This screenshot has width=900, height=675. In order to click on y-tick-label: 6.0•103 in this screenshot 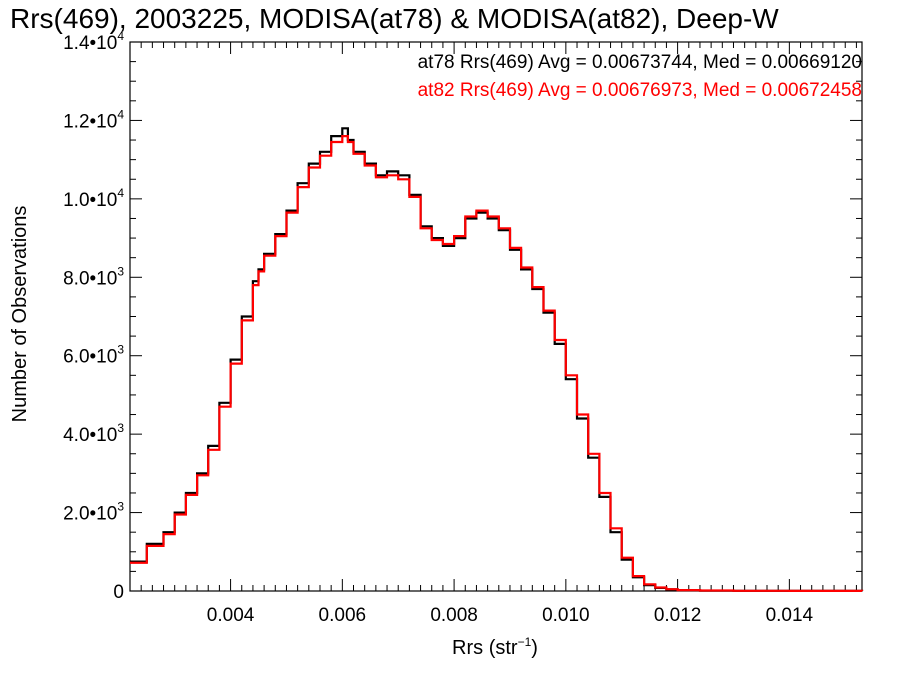, I will do `click(93, 355)`.